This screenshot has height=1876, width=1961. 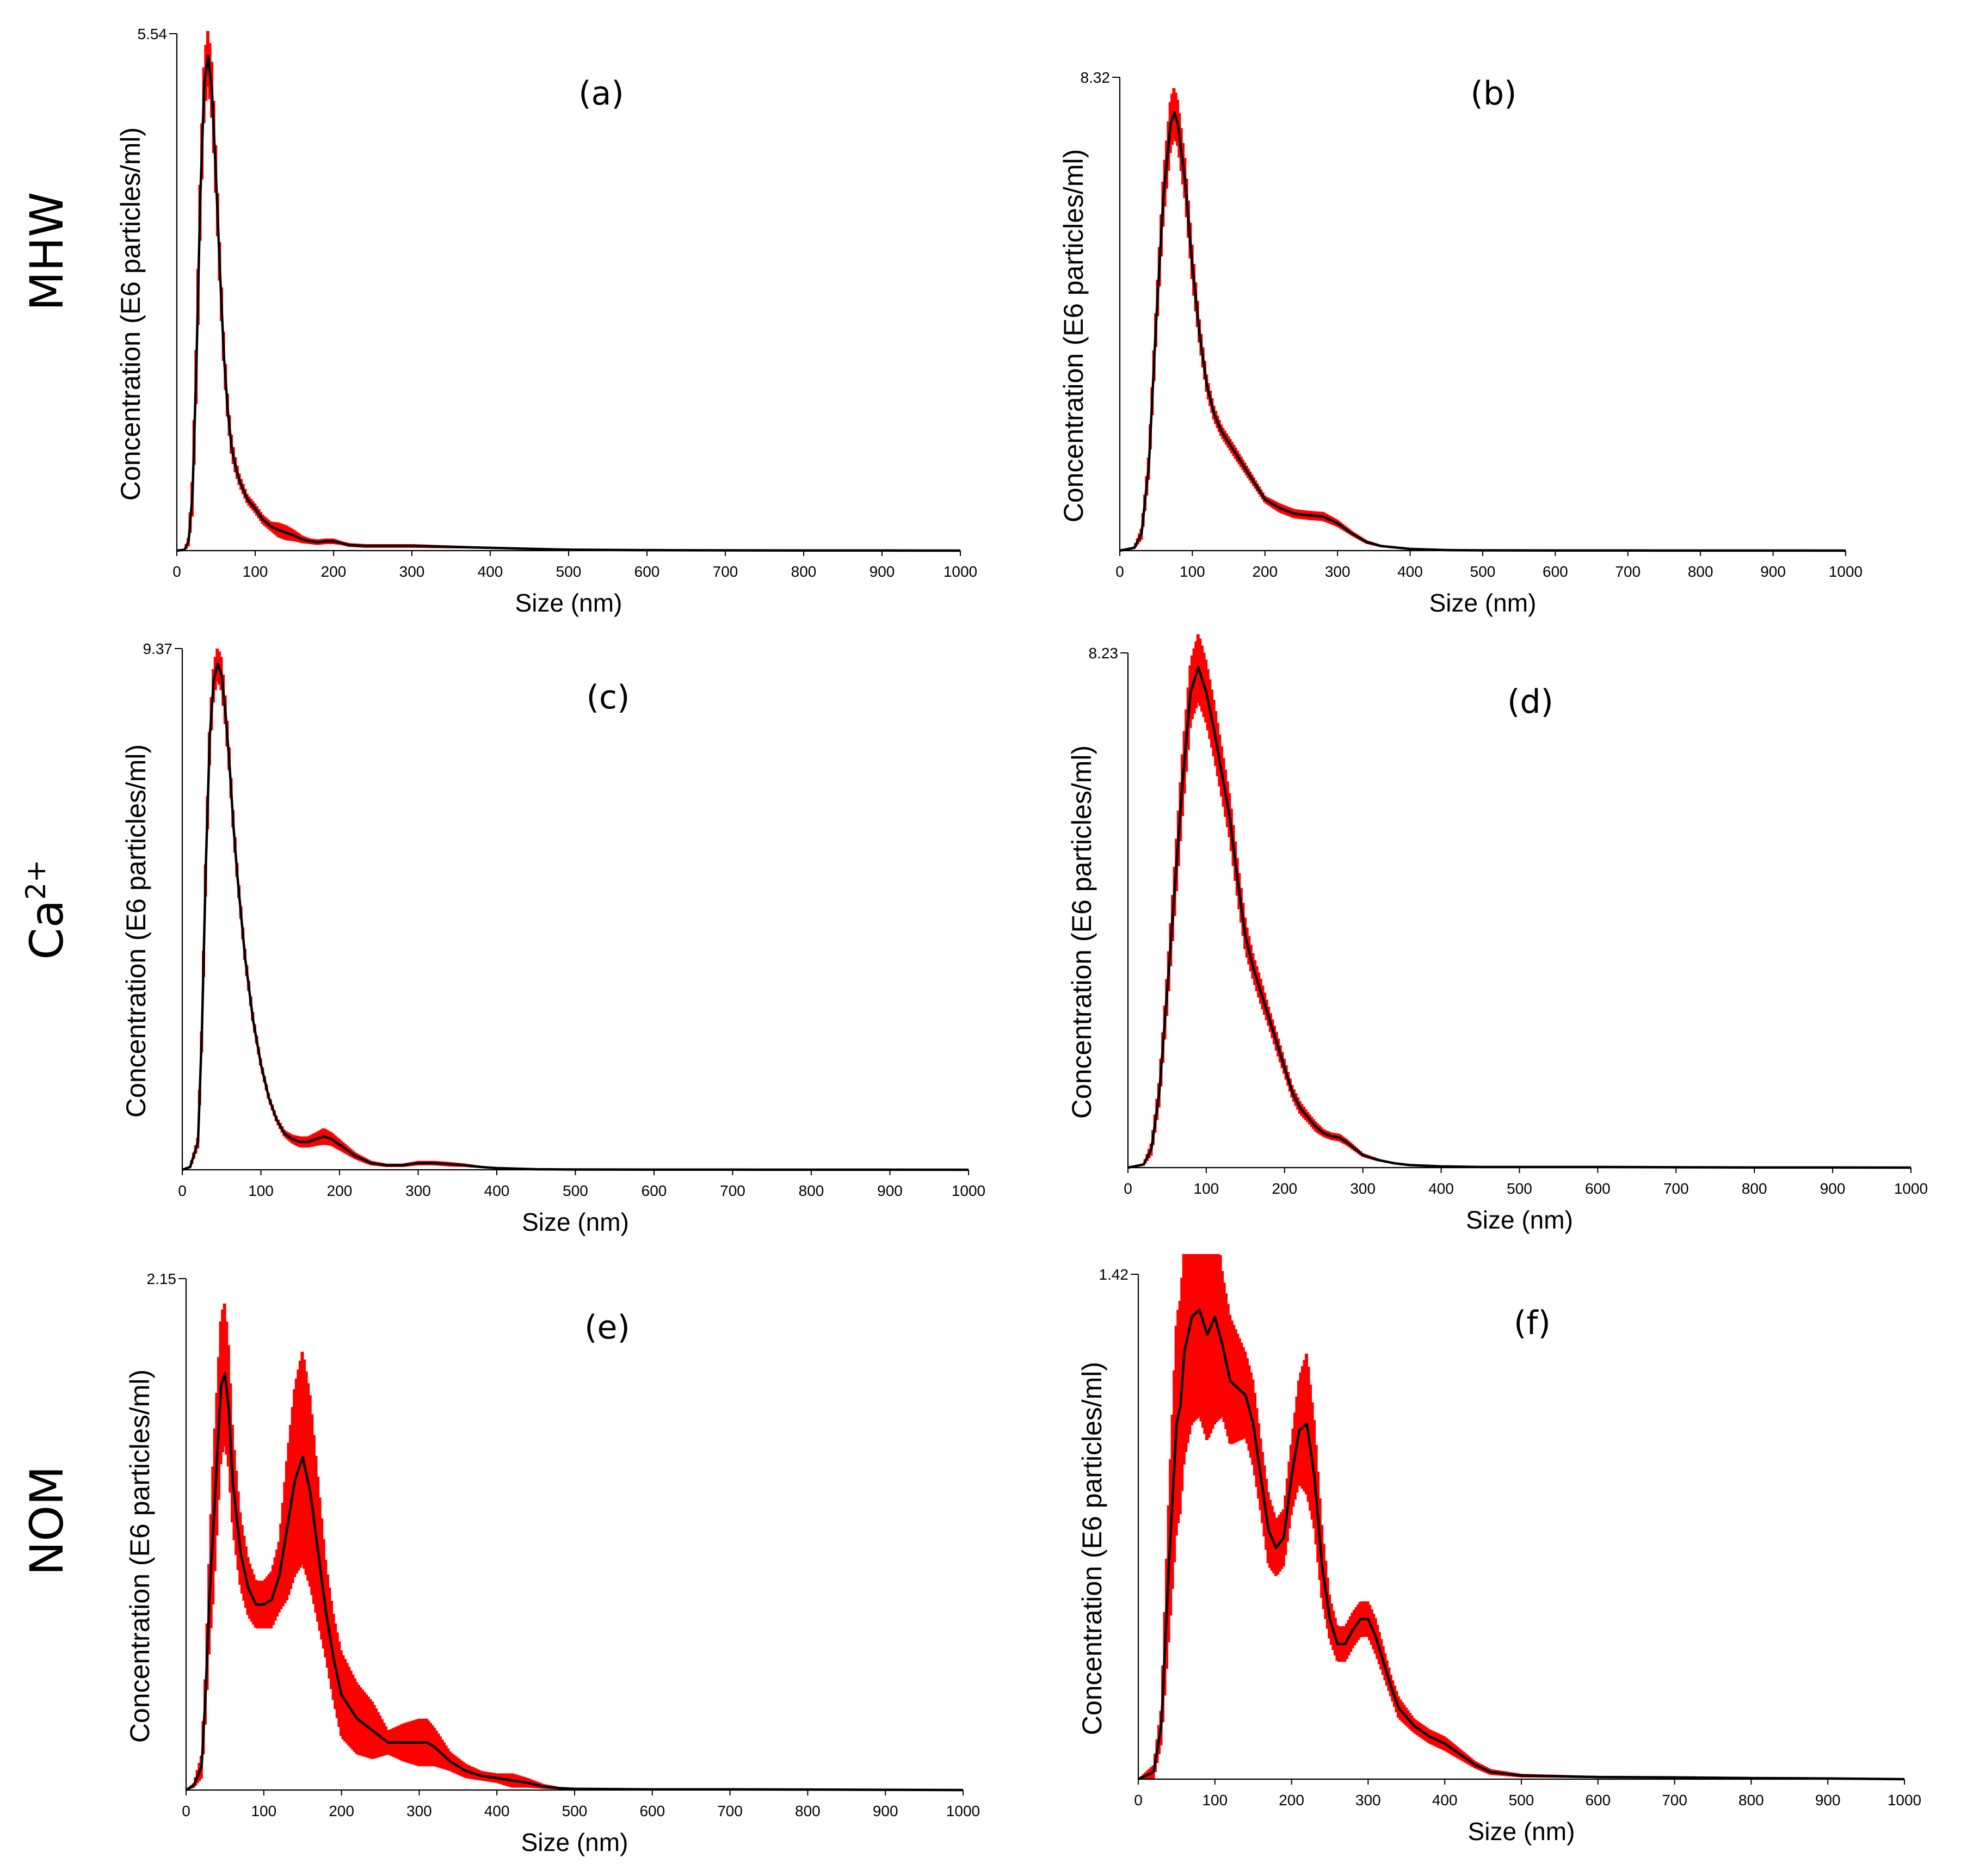 I want to click on series-line-d, so click(x=1519, y=917).